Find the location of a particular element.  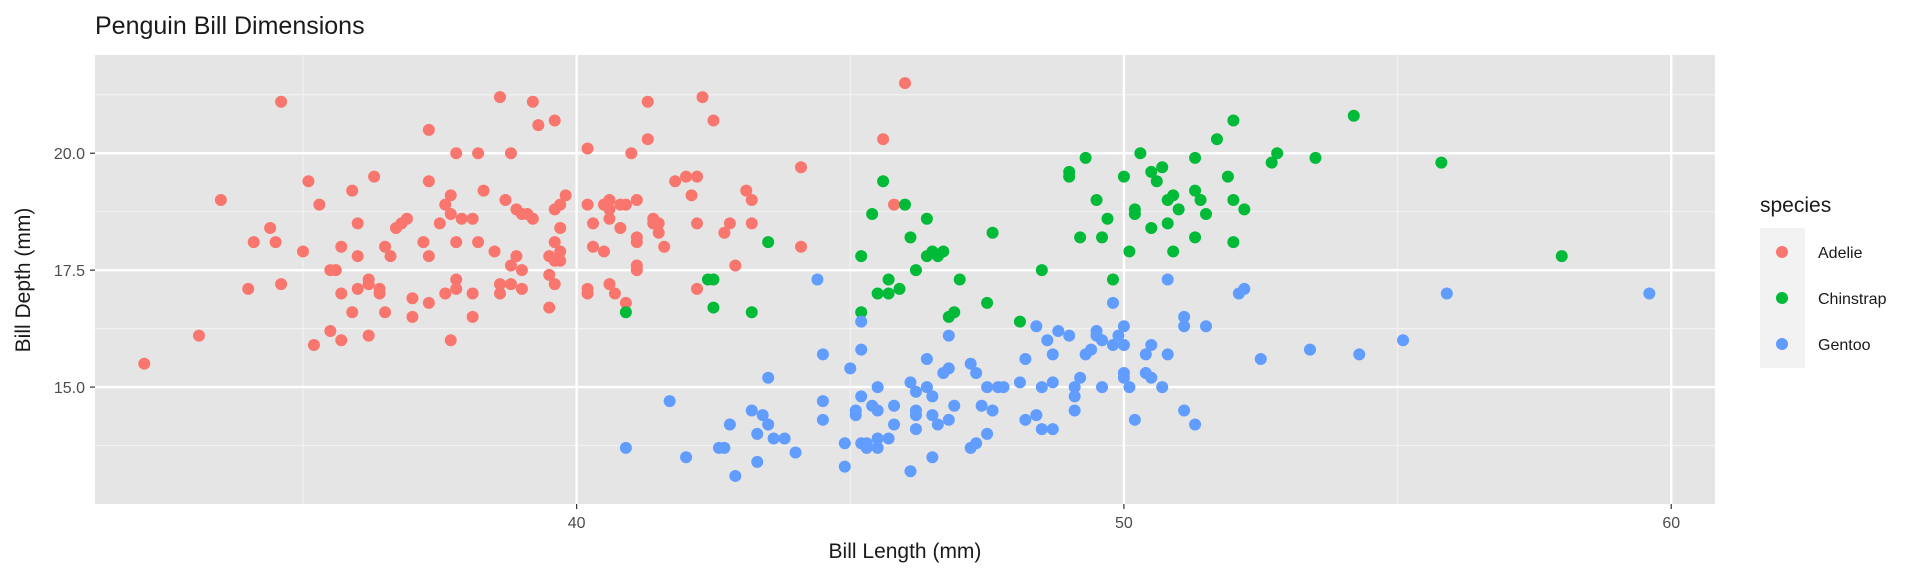

y-tick-label: 20.0 is located at coordinates (69, 154).